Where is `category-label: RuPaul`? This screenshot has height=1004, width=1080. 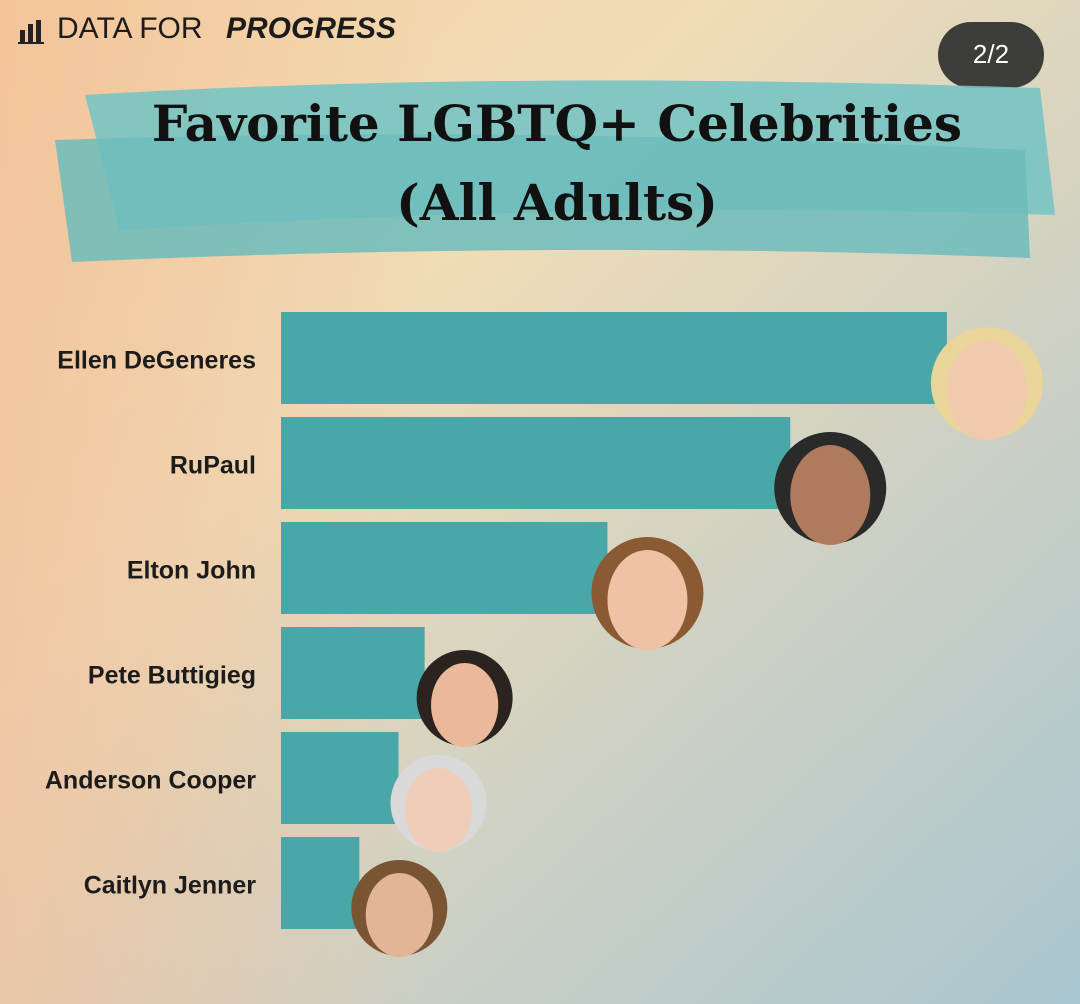 category-label: RuPaul is located at coordinates (213, 466).